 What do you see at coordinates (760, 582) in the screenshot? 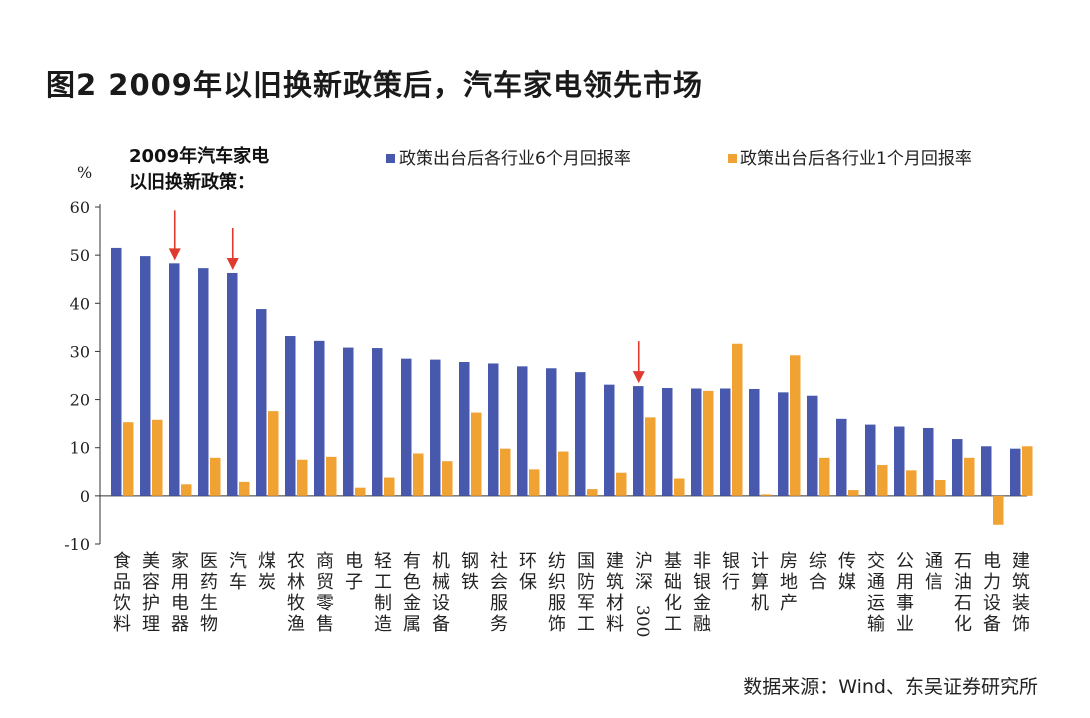
I see `x-tick-label: 计算机` at bounding box center [760, 582].